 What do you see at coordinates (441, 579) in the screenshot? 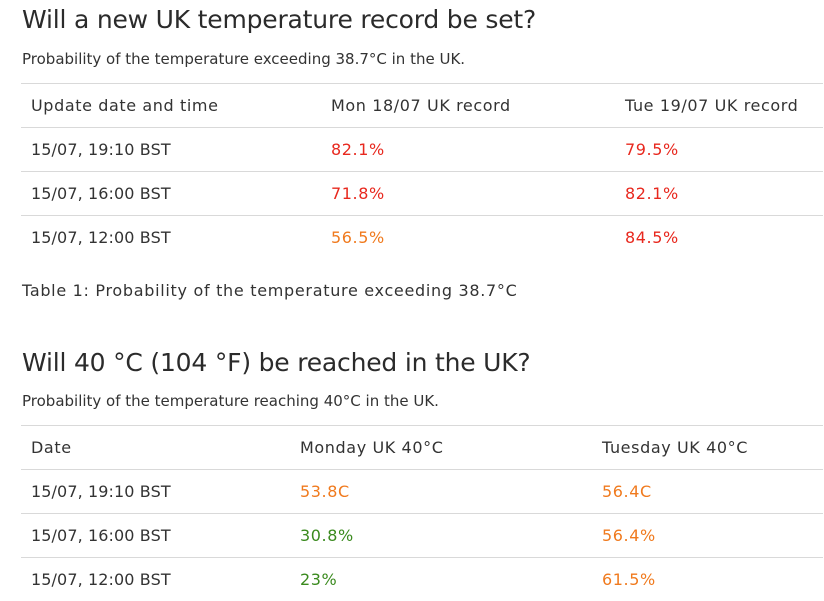
I see `monday-probability: 23%` at bounding box center [441, 579].